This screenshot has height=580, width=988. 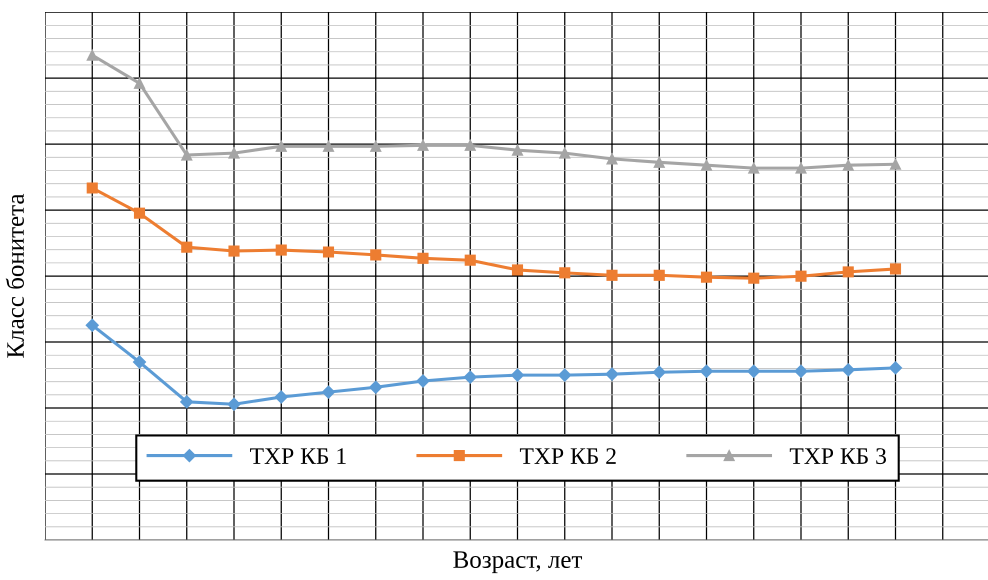 I want to click on legend-label: ТХР КБ 2, so click(x=568, y=456).